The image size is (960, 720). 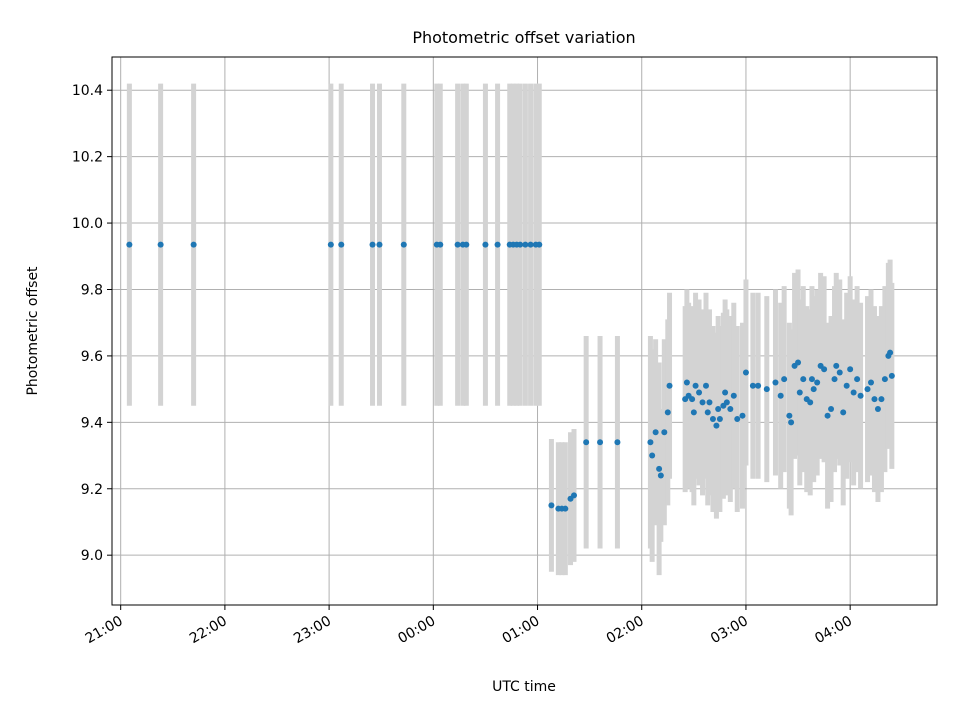 I want to click on y-tick-label: 9.2, so click(x=92, y=490).